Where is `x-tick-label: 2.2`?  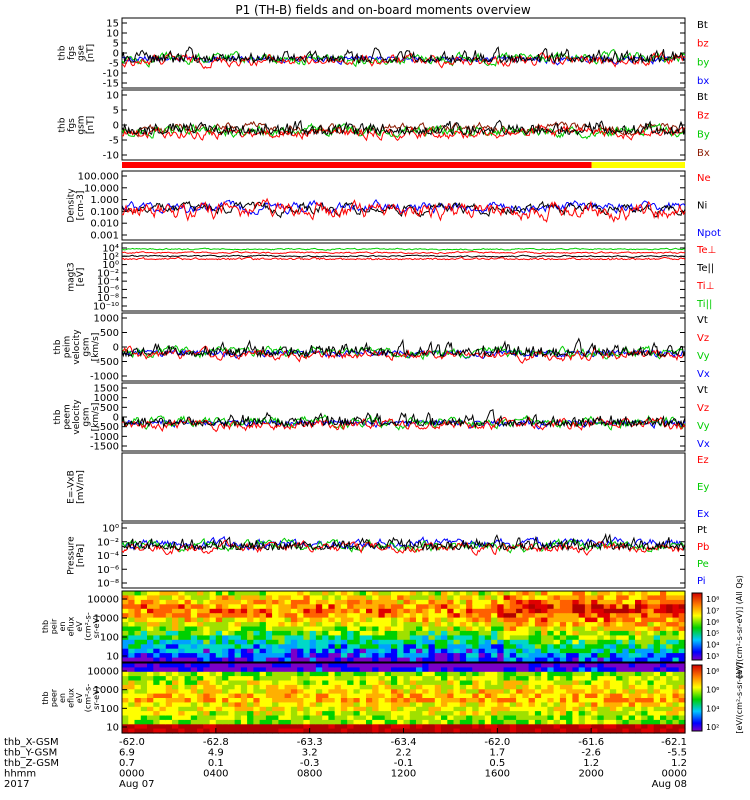 x-tick-label: 2.2 is located at coordinates (404, 753).